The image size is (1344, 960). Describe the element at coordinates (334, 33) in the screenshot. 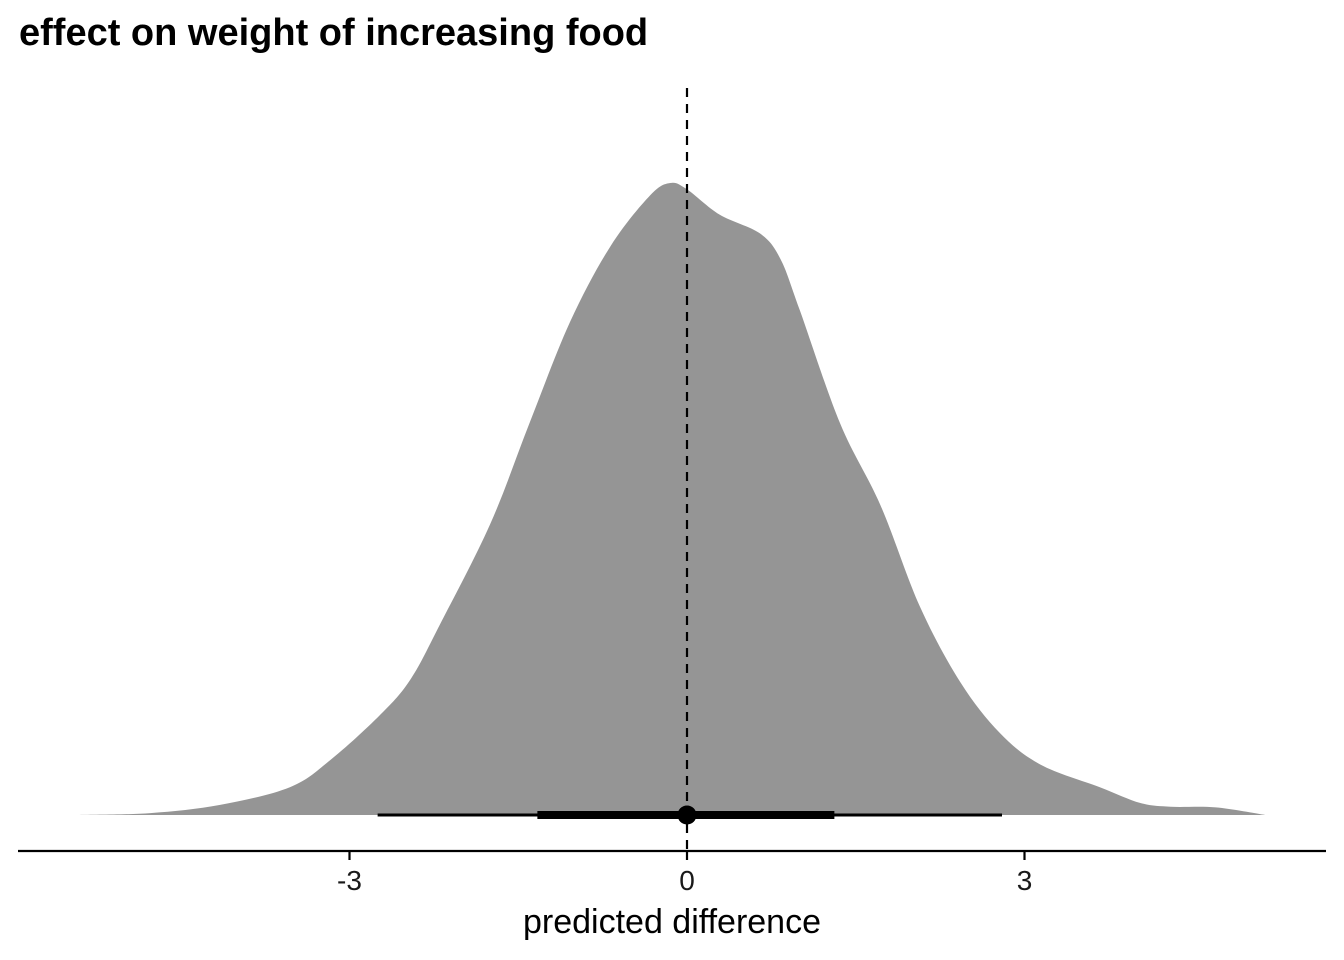

I see `chart-title: effect on weight of increasing food` at that location.